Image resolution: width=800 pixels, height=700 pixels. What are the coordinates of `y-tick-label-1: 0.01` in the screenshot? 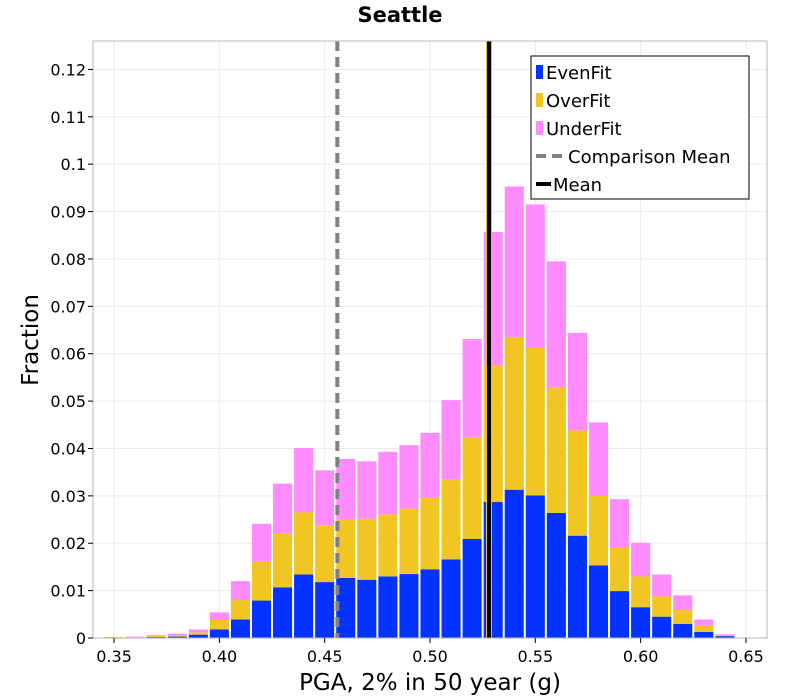 It's located at (68, 591).